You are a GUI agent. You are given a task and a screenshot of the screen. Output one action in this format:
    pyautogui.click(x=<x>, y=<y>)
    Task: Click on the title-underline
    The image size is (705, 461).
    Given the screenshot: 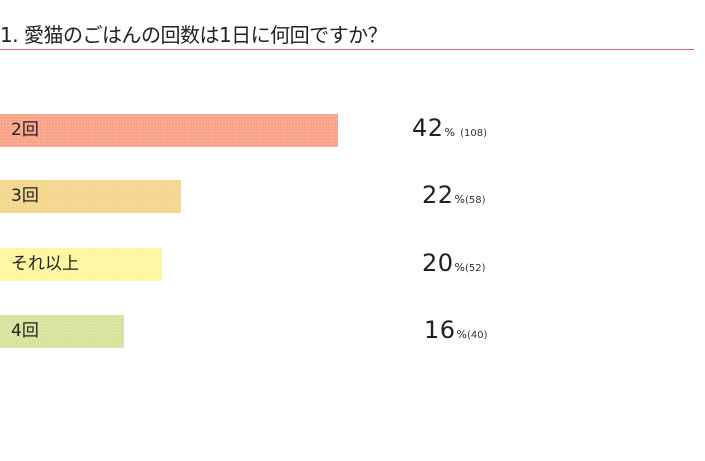 What is the action you would take?
    pyautogui.click(x=347, y=49)
    